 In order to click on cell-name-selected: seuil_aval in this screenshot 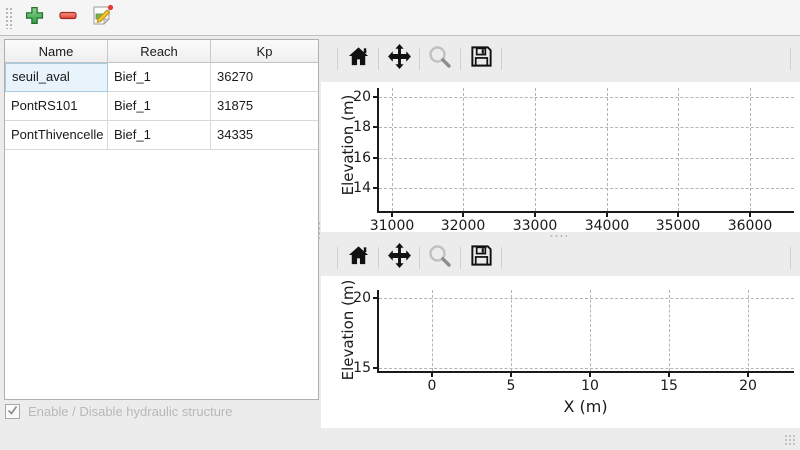, I will do `click(56, 77)`.